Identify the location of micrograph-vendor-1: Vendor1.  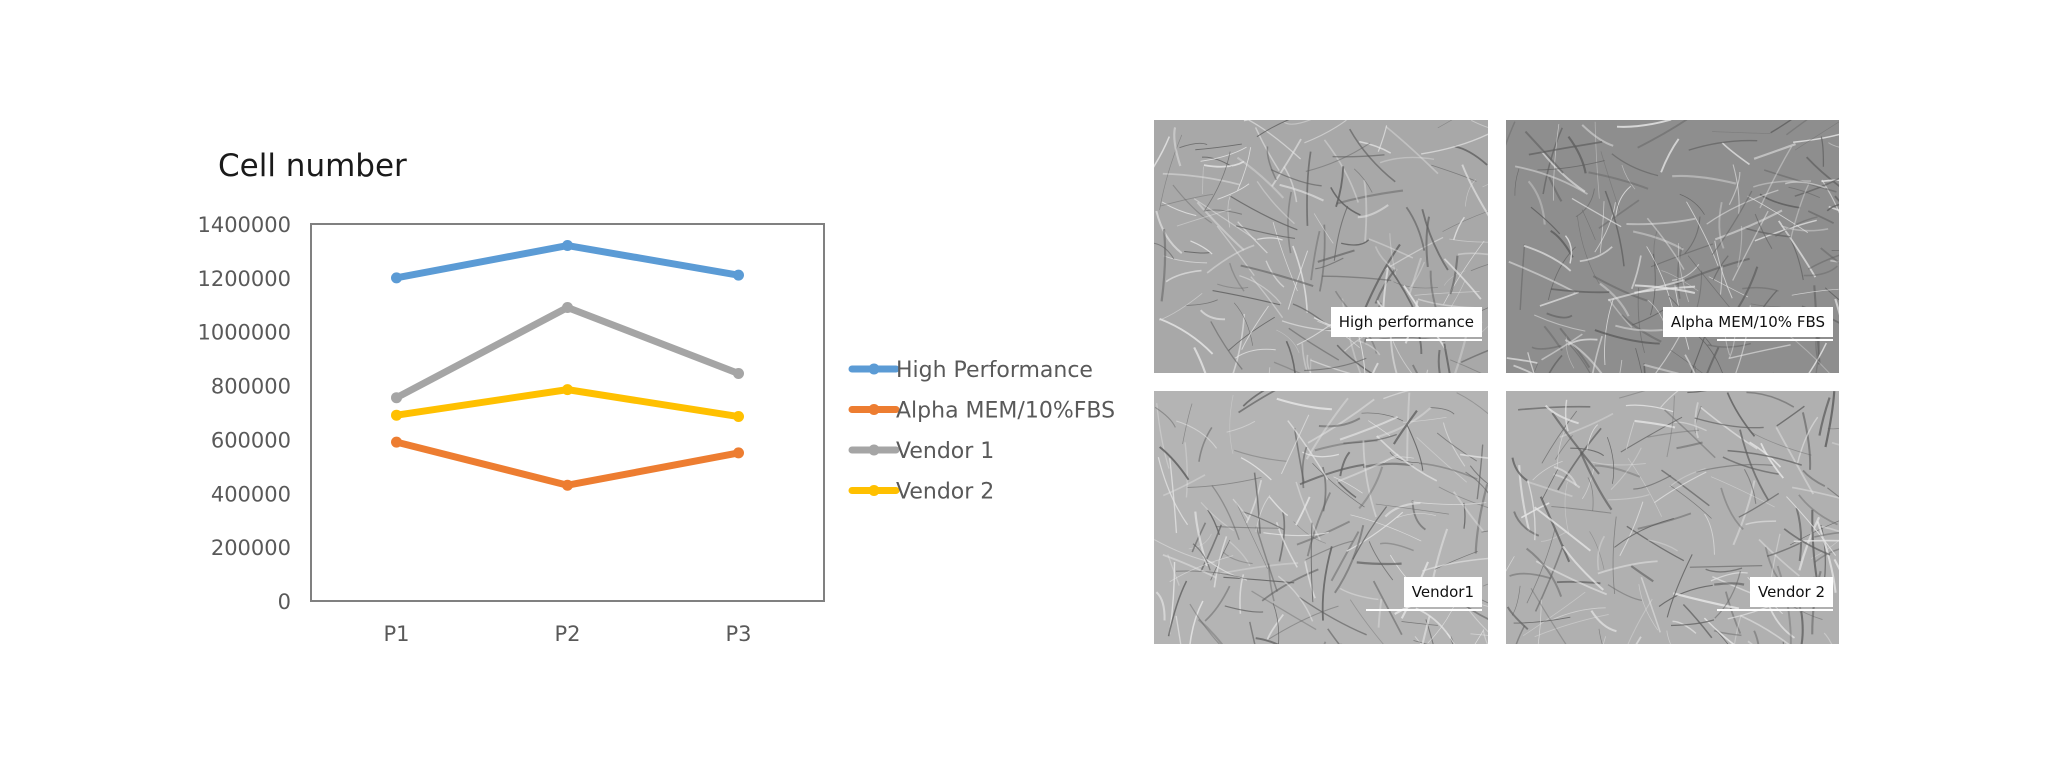
(1321, 517).